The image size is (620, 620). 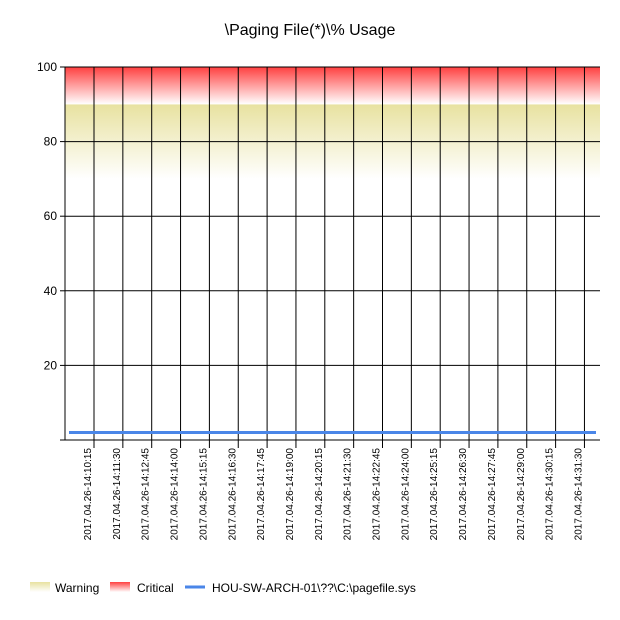 I want to click on x-tick-label: 2017.04.26-14:15:15, so click(x=203, y=494).